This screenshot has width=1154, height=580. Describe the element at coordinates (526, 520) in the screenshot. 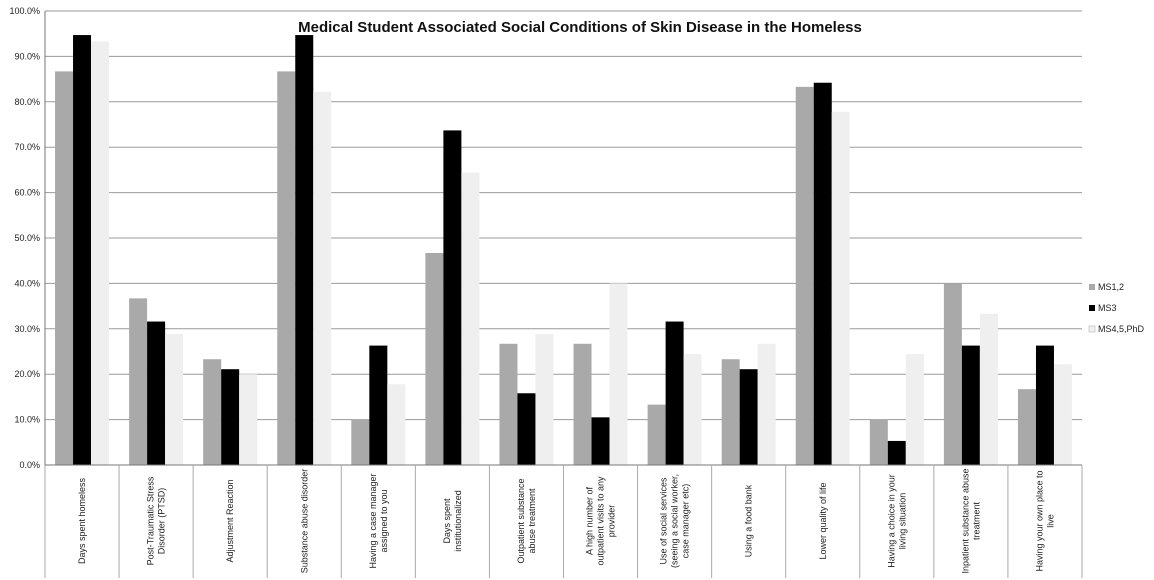

I see `x-tick-label: Outpatient substanceabuse treatment` at that location.